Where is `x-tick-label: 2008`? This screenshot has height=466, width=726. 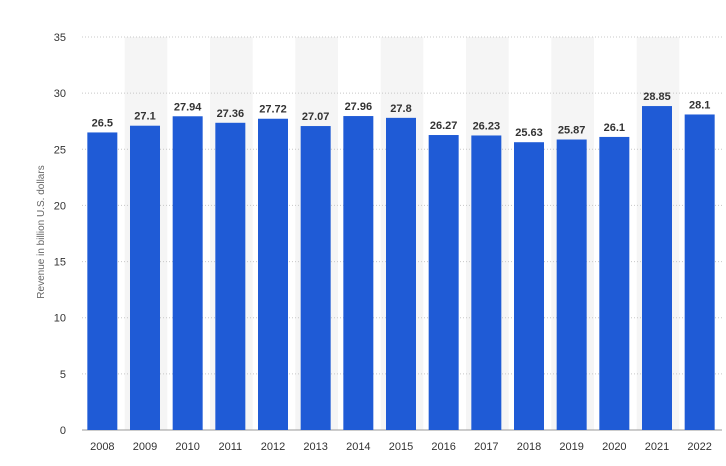 x-tick-label: 2008 is located at coordinates (102, 447).